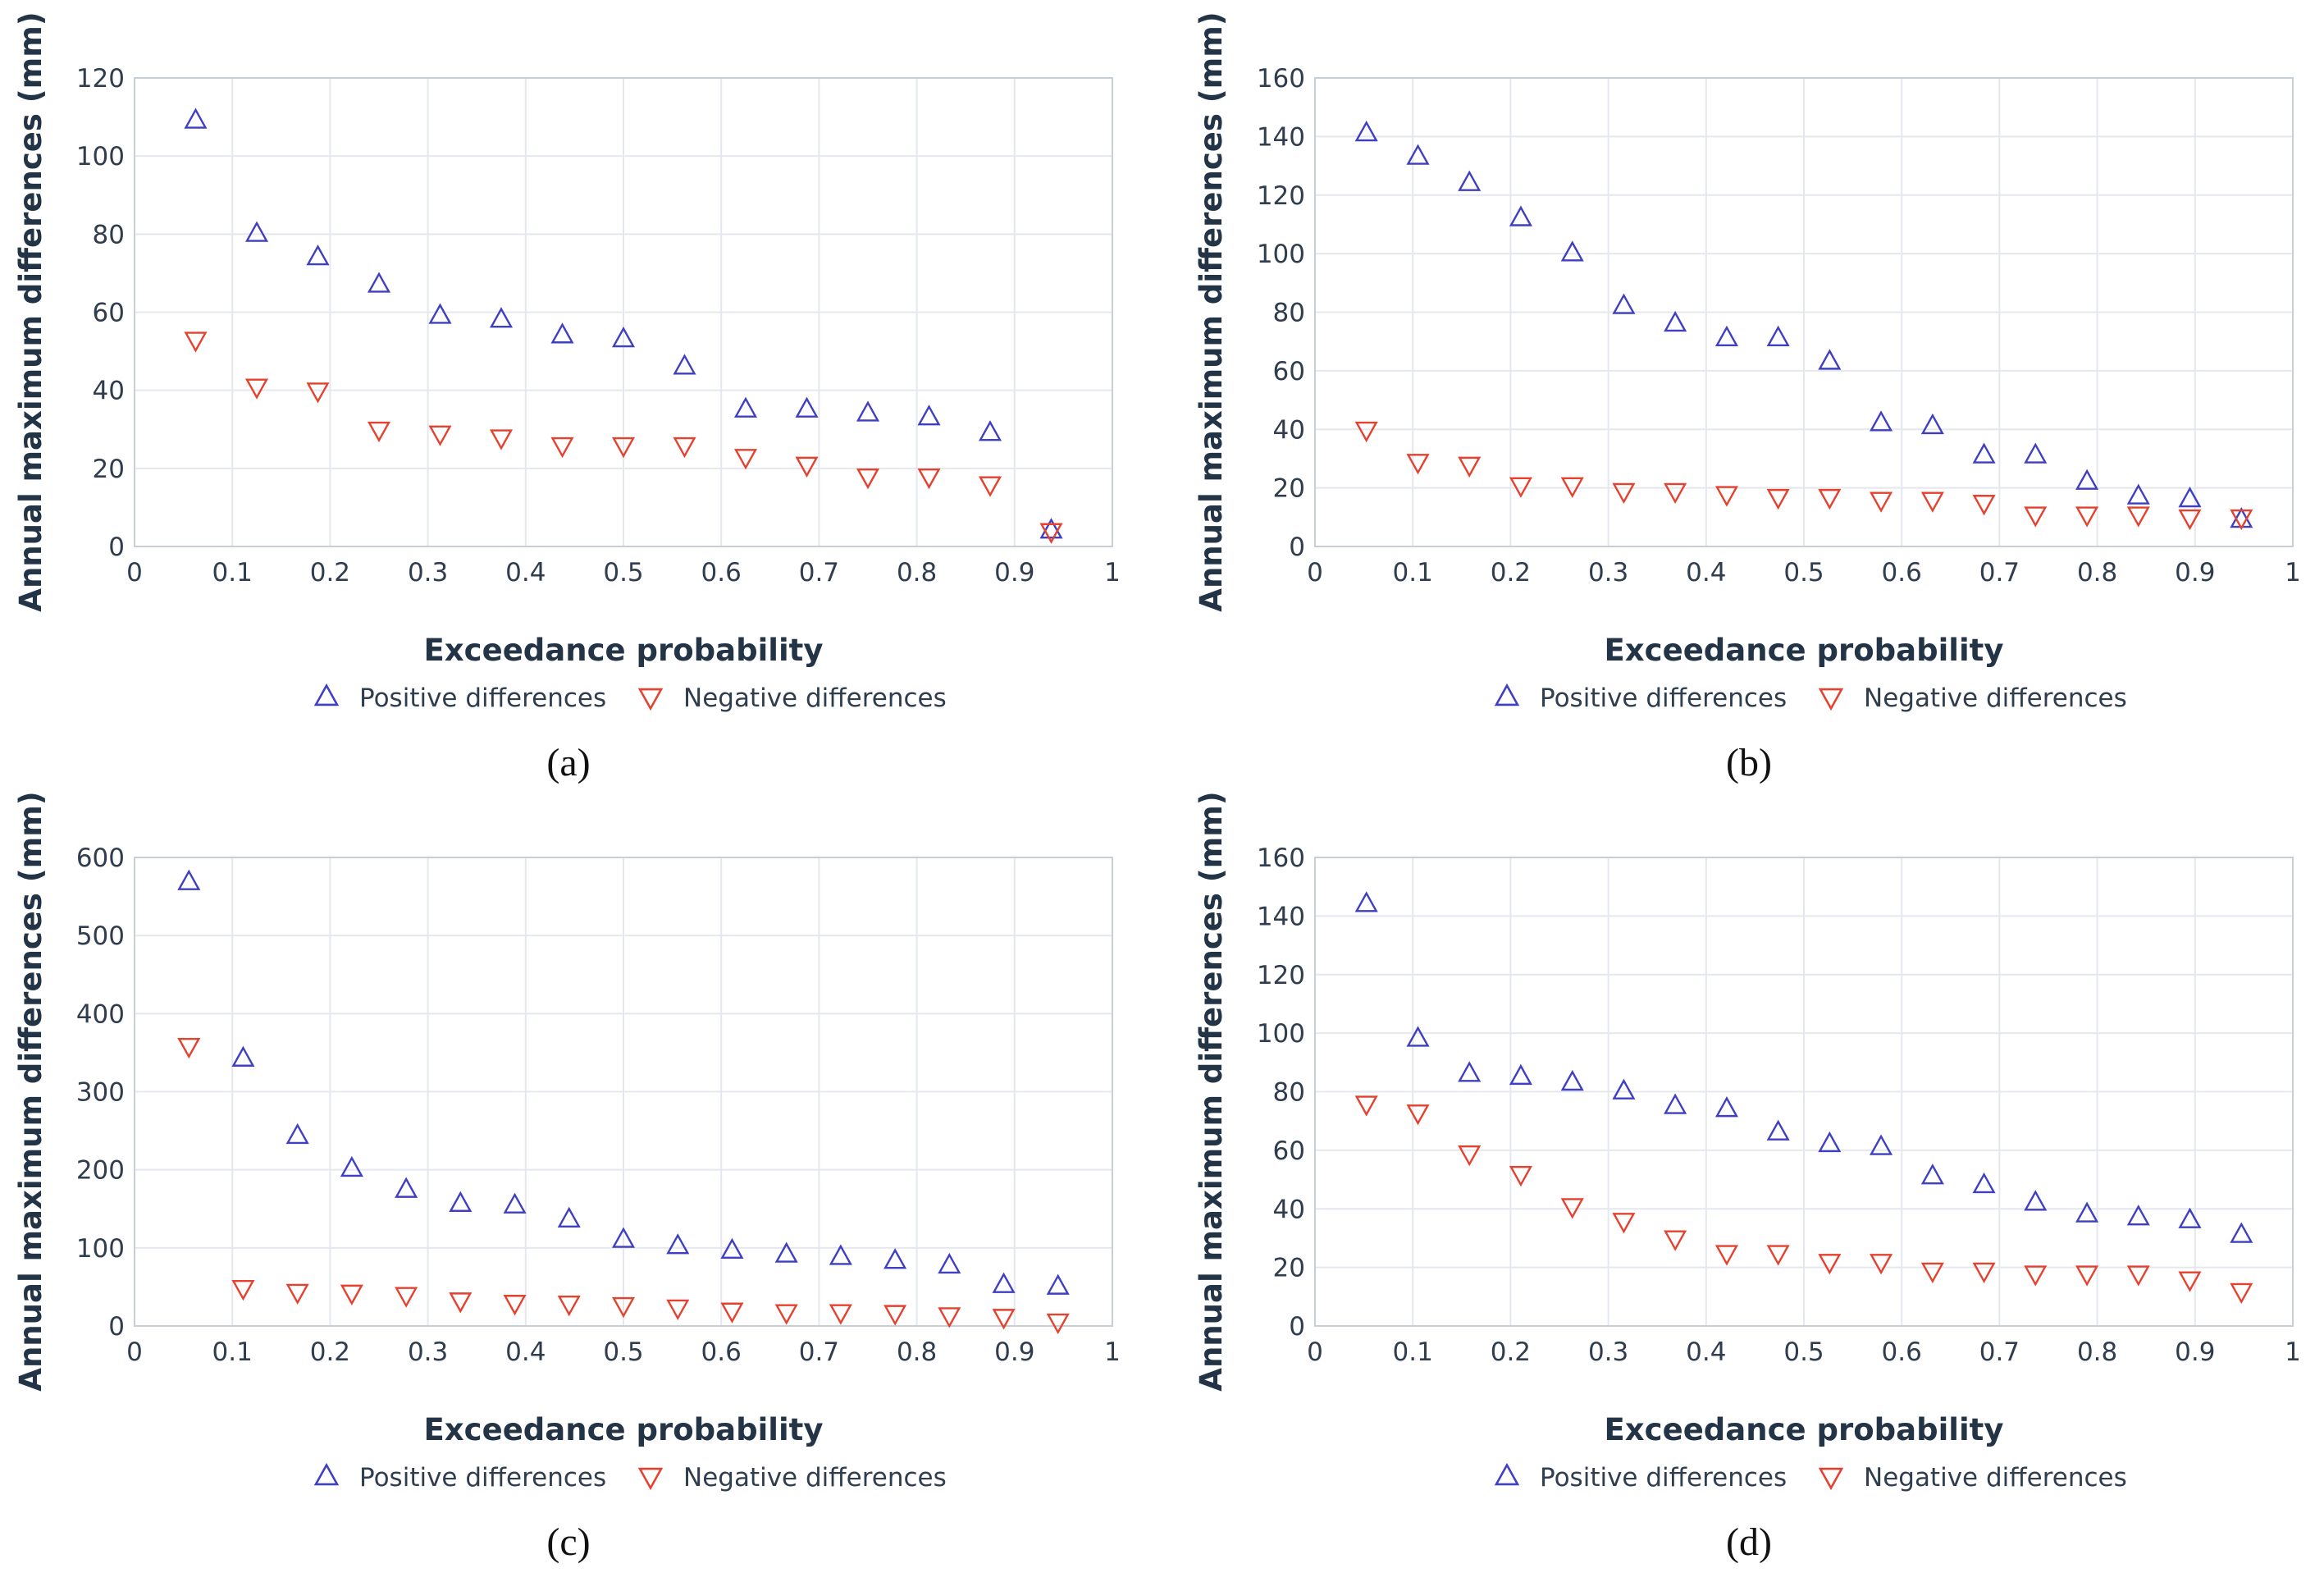 This screenshot has width=2324, height=1591. What do you see at coordinates (1749, 762) in the screenshot?
I see `panel-label: (b)` at bounding box center [1749, 762].